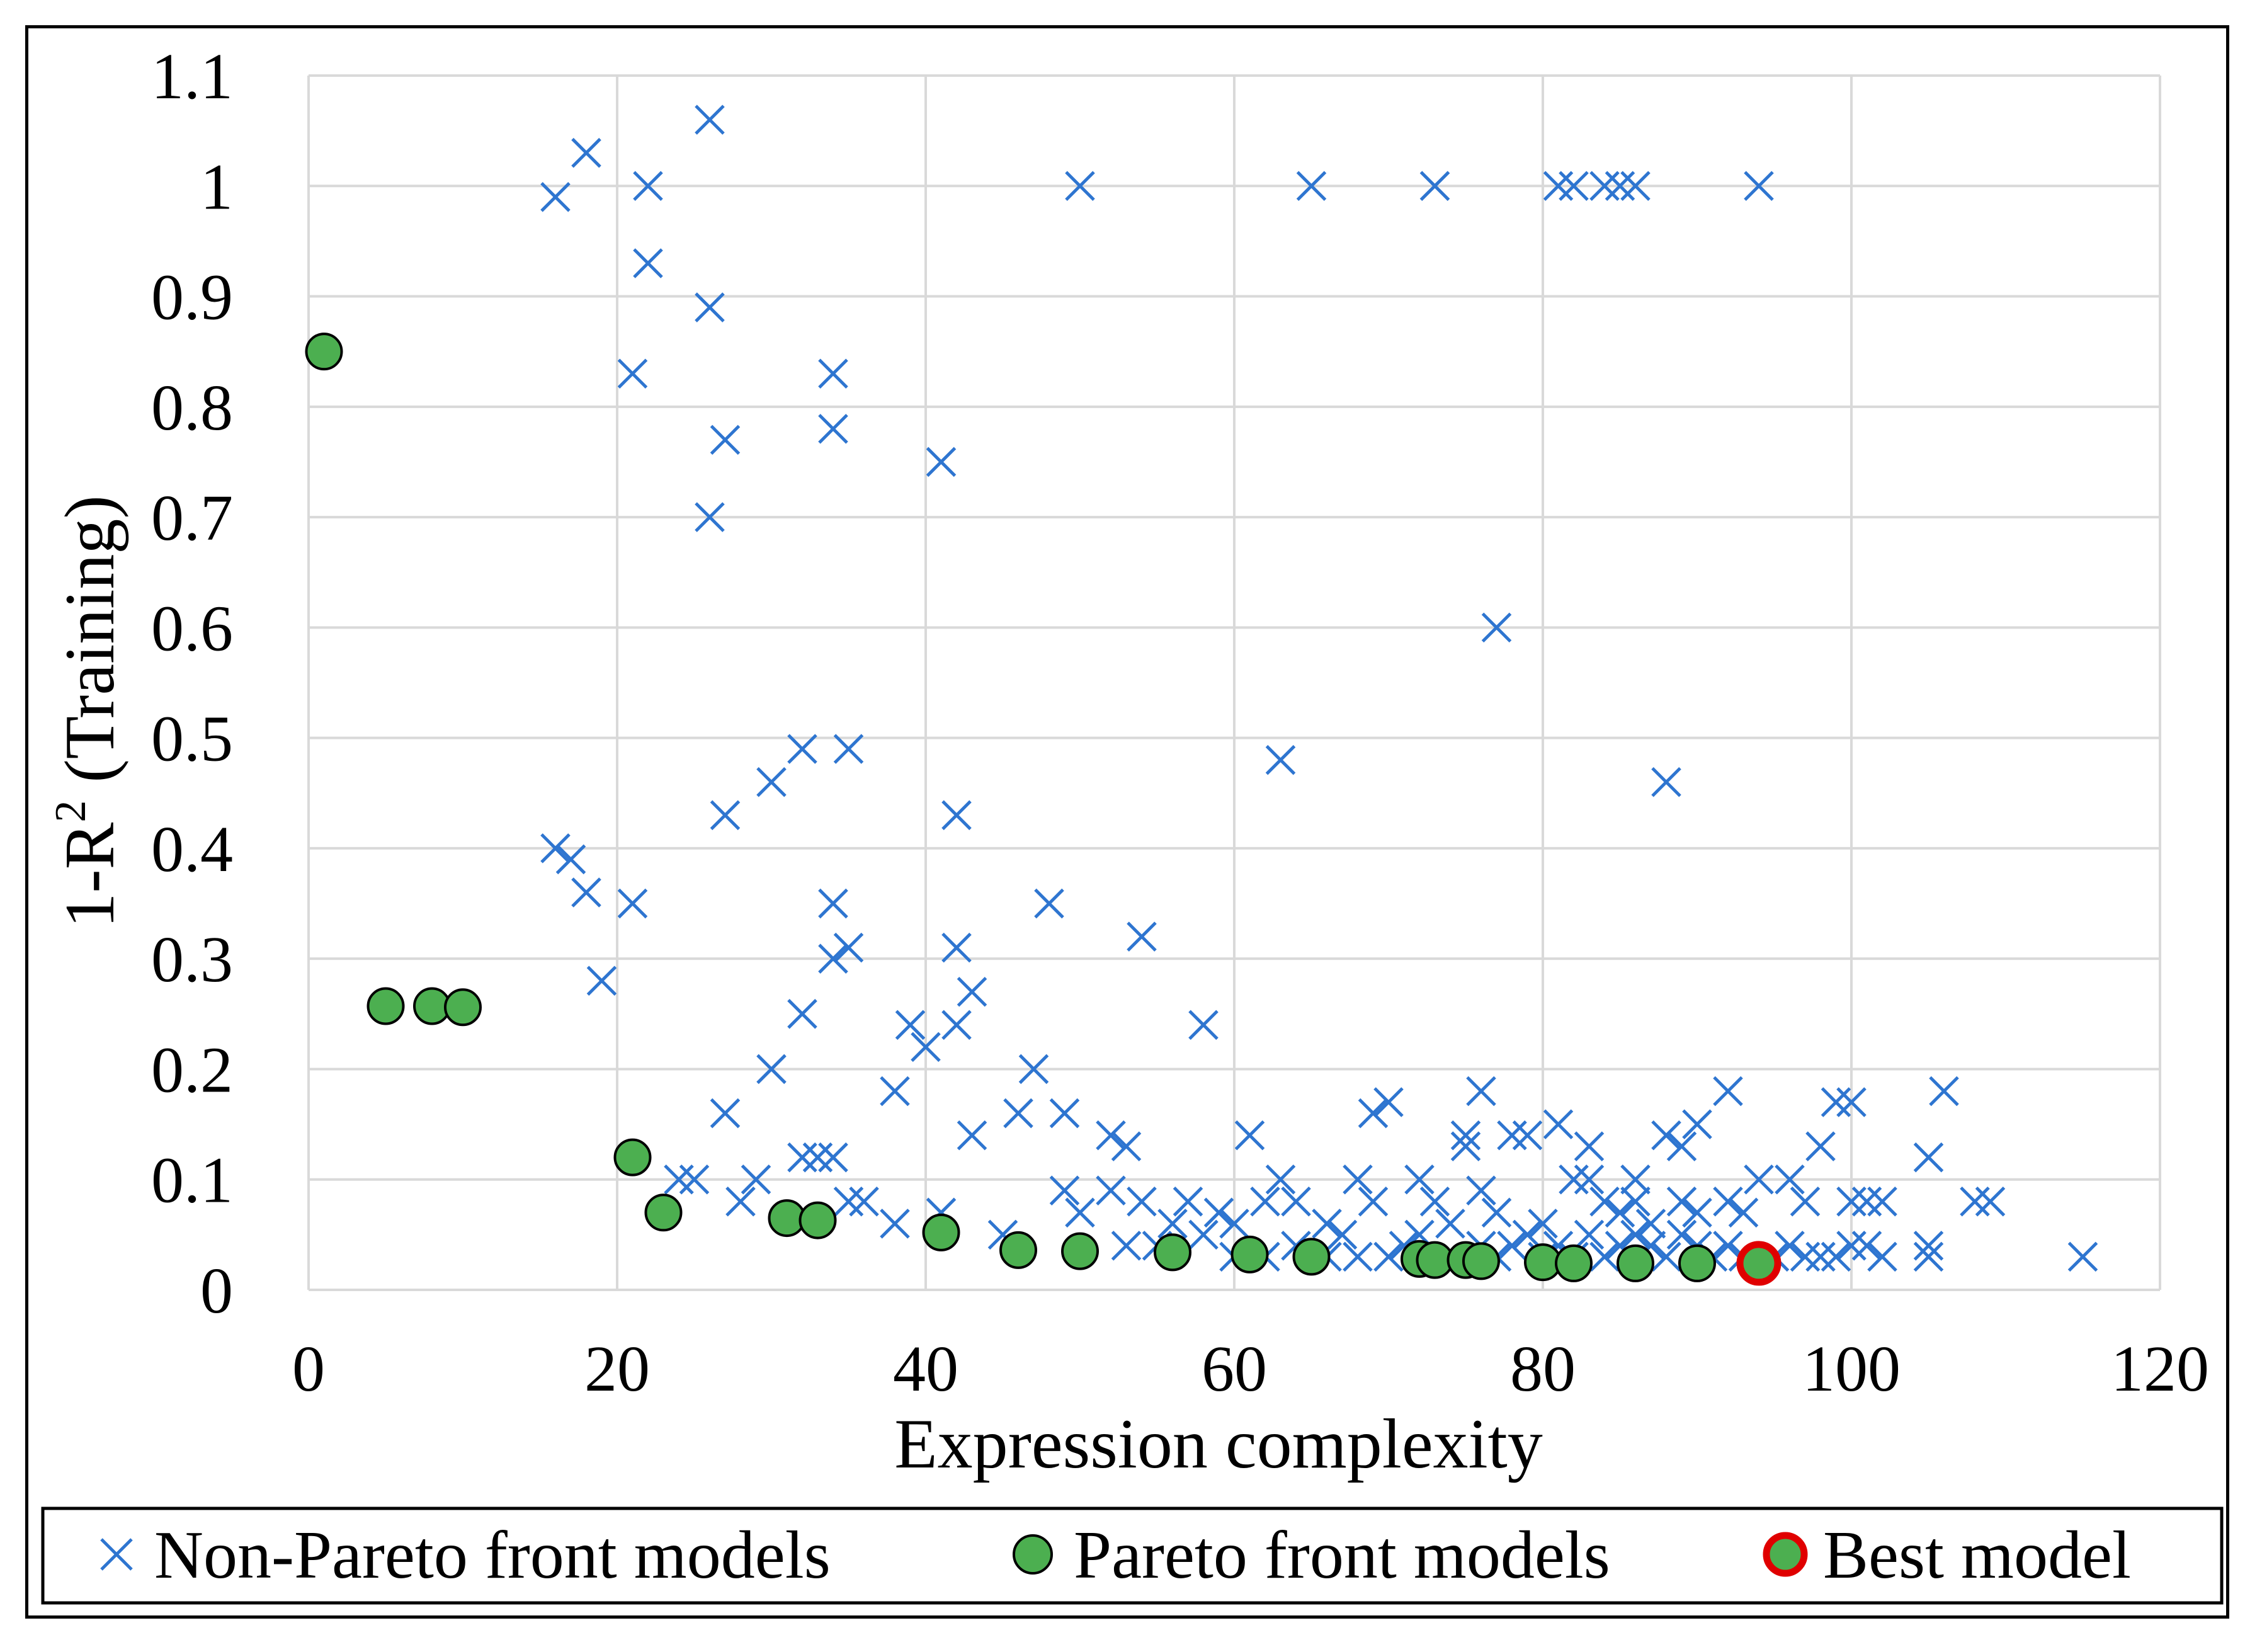 Image resolution: width=2262 pixels, height=1652 pixels. I want to click on y-tick-label: 0.2, so click(192, 1070).